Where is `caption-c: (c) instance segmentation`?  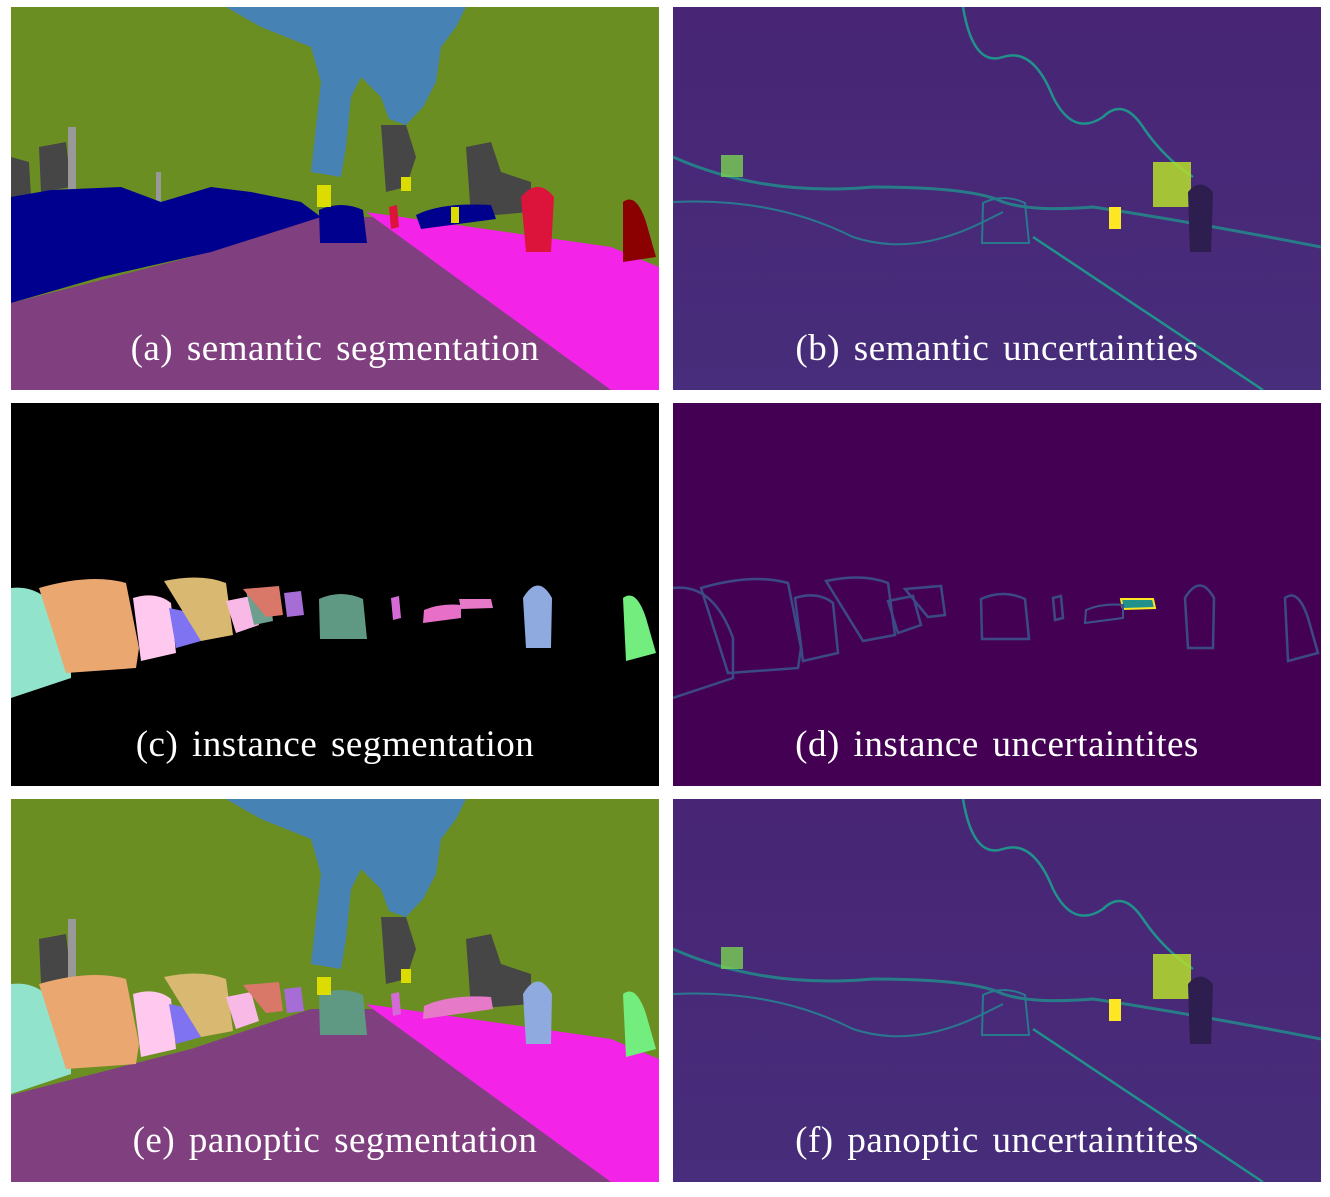
caption-c: (c) instance segmentation is located at coordinates (335, 744).